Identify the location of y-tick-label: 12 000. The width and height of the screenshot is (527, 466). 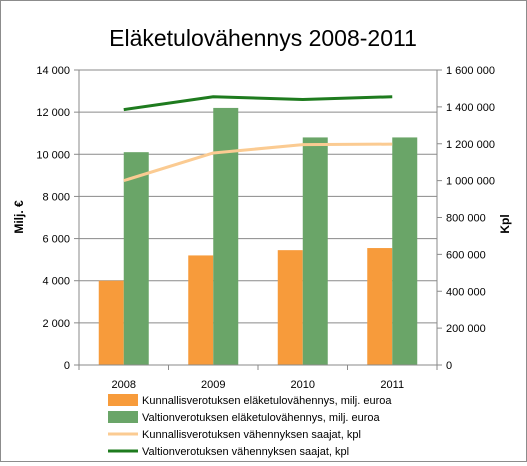
(53, 113).